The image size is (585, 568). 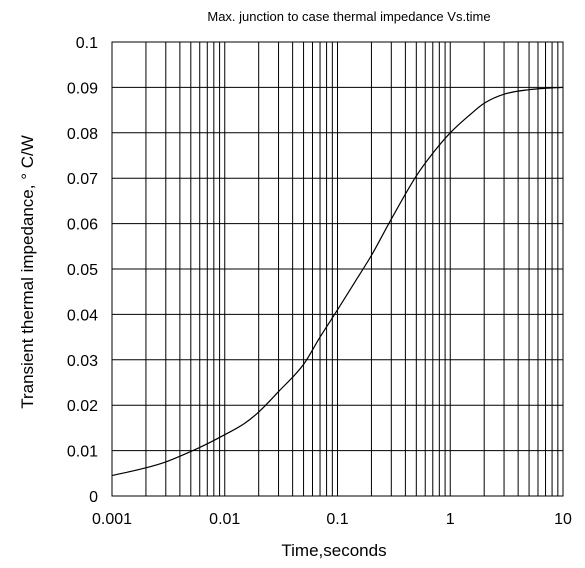 I want to click on x-tick-label: 10, so click(x=563, y=519).